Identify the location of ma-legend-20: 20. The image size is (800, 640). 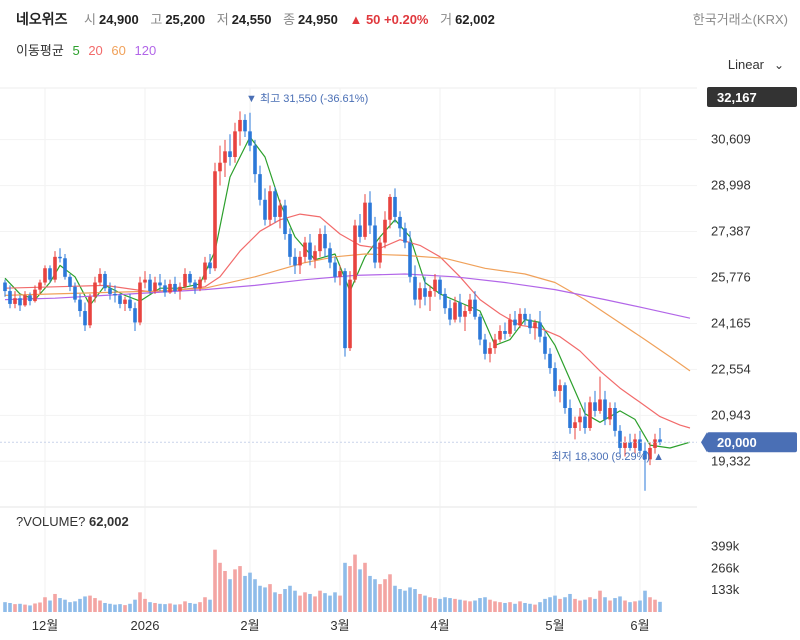
(95, 50).